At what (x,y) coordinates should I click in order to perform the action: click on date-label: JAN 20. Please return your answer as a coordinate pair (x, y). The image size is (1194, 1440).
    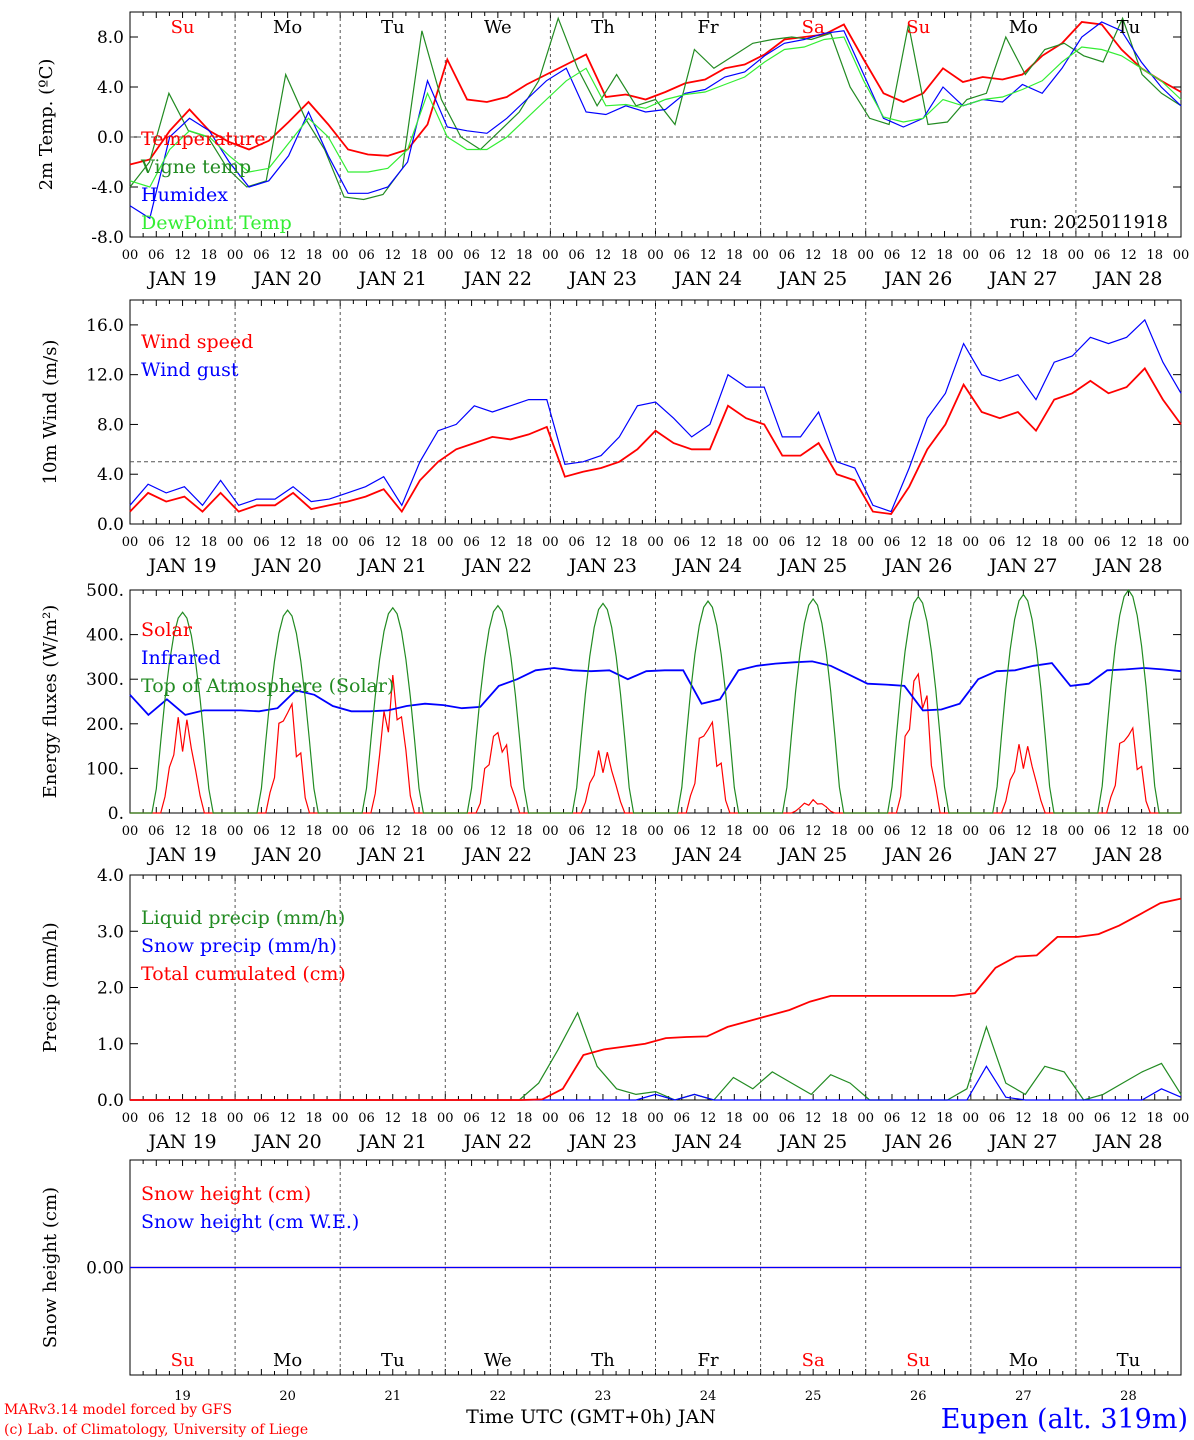
    Looking at the image, I should click on (287, 566).